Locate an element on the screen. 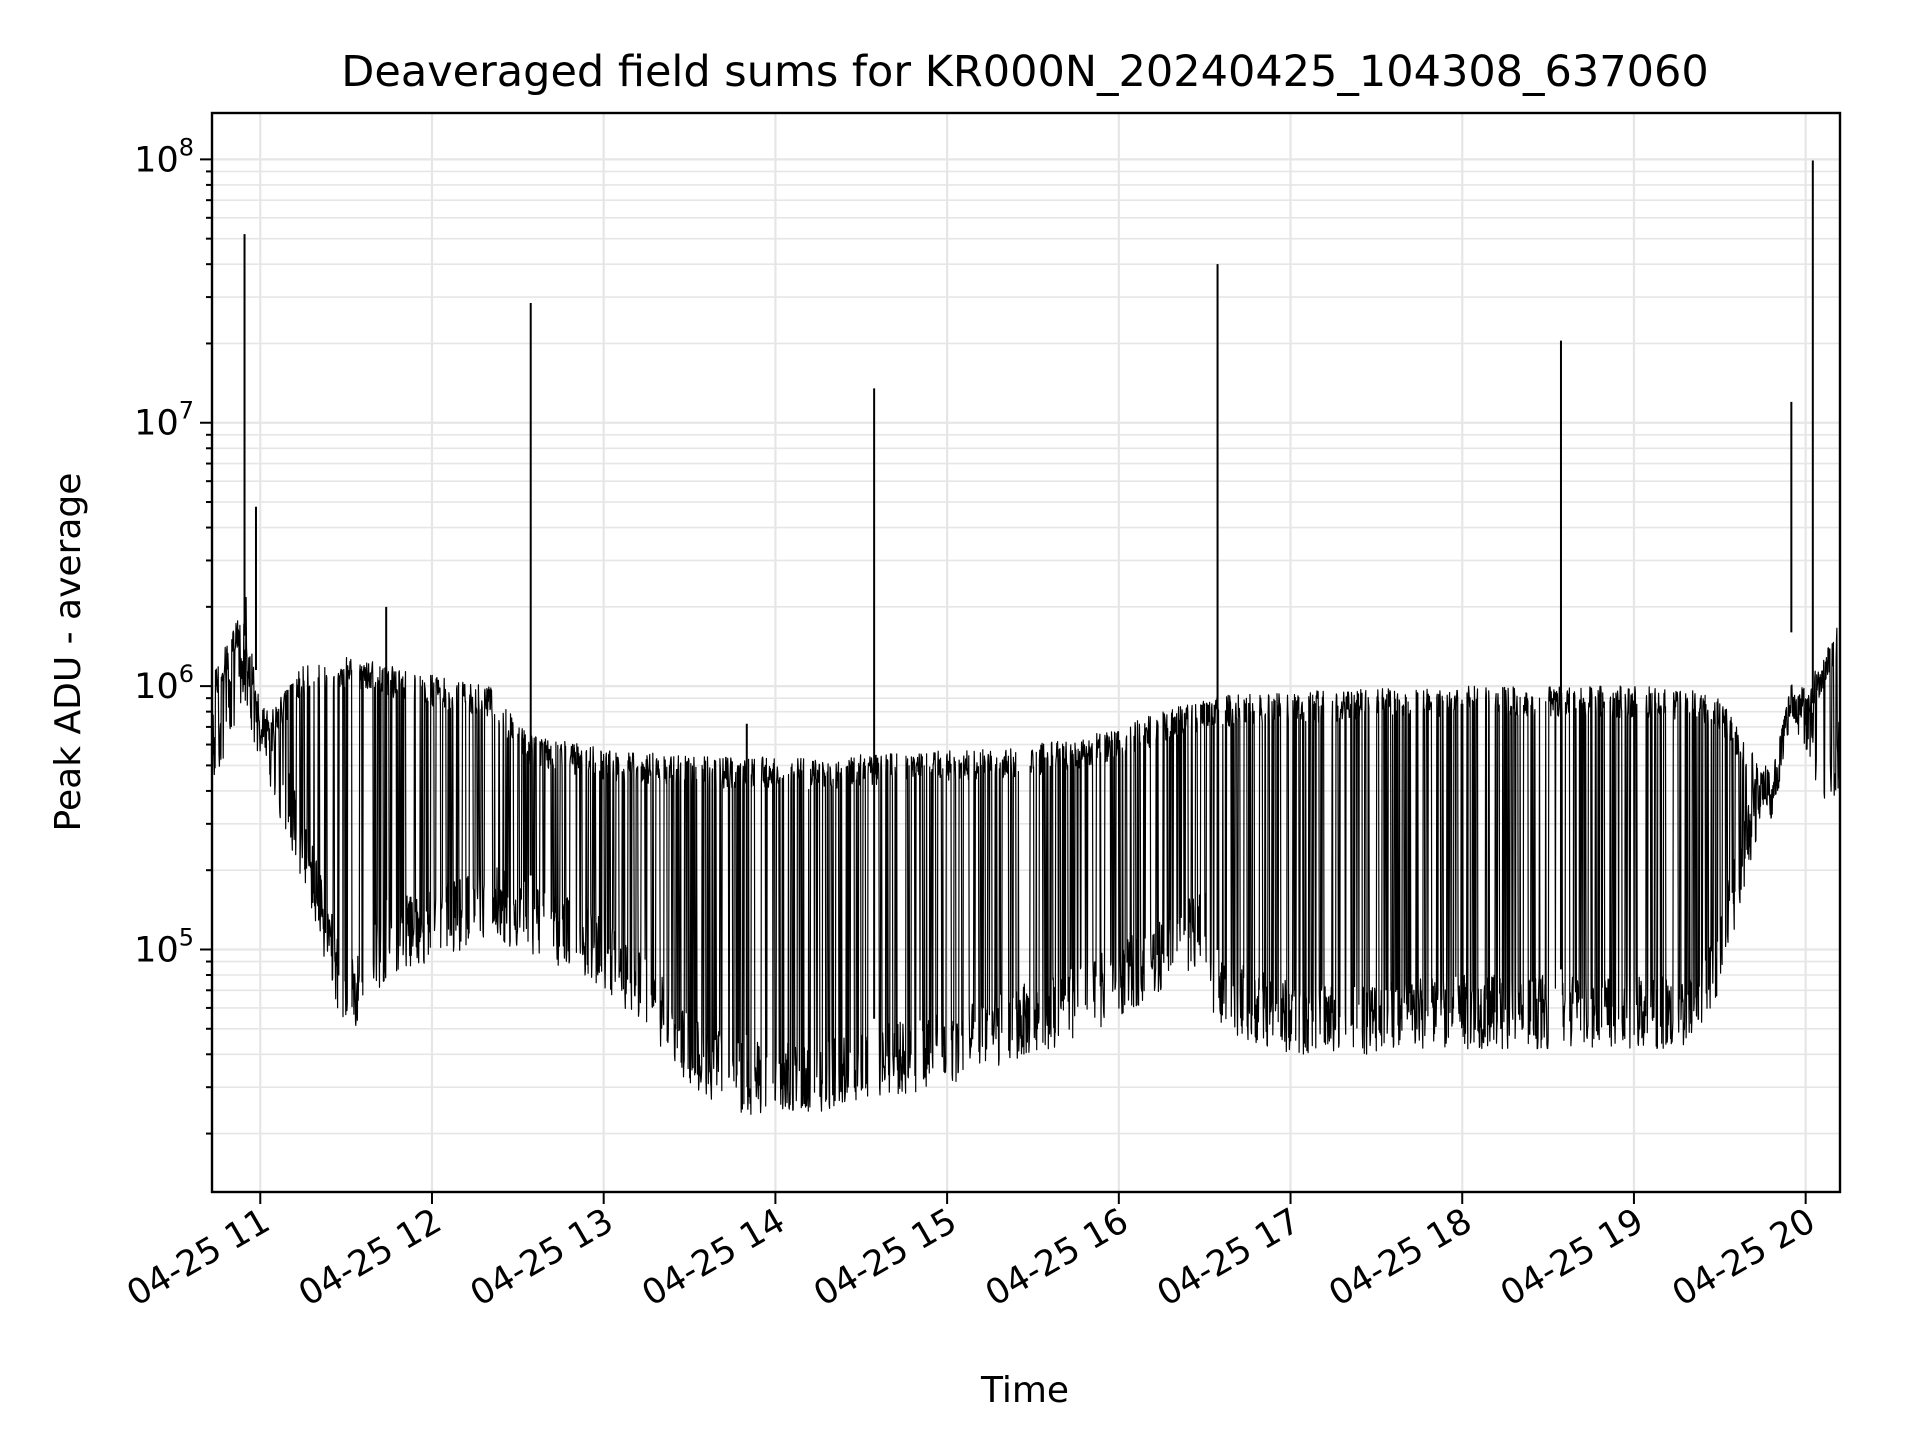  y-tick-label: 10⁶ is located at coordinates (164, 683).